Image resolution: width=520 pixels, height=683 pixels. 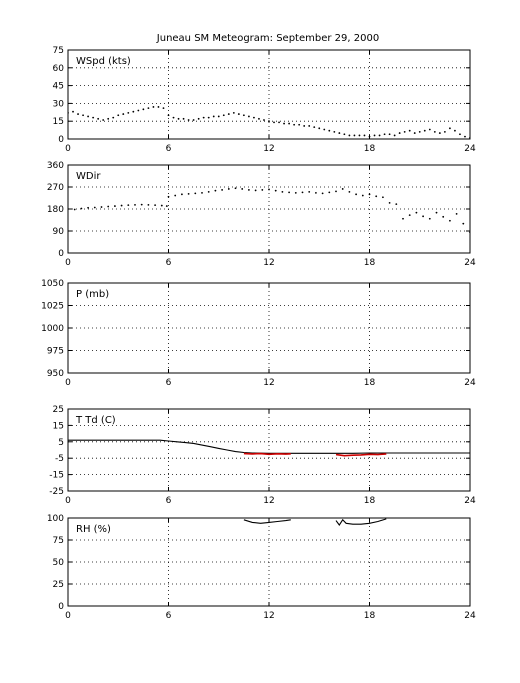 I want to click on y-tick-label: 25, so click(x=58, y=410).